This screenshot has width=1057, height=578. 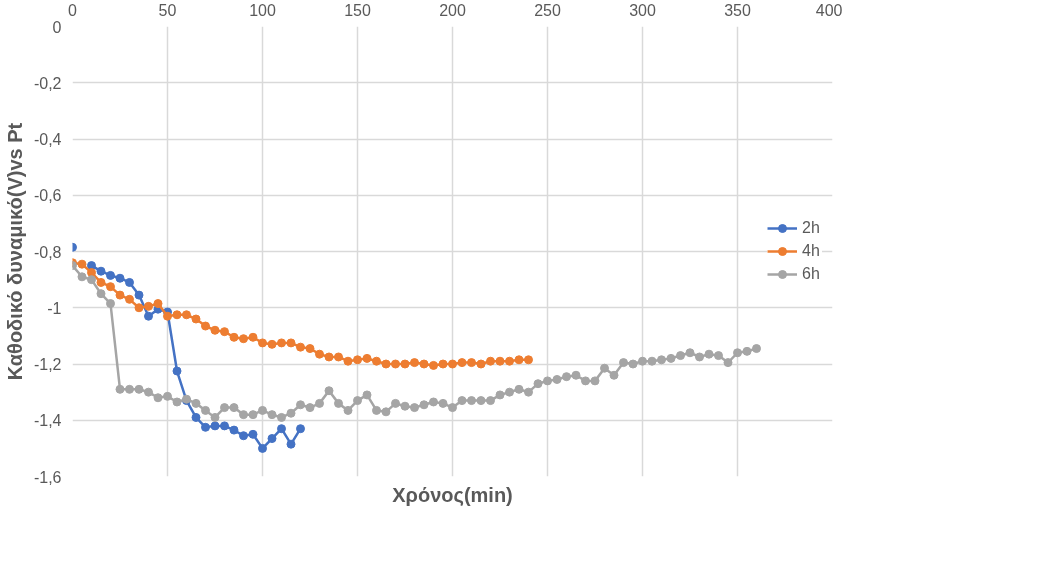 What do you see at coordinates (73, 10) in the screenshot?
I see `x-tick-label: 0` at bounding box center [73, 10].